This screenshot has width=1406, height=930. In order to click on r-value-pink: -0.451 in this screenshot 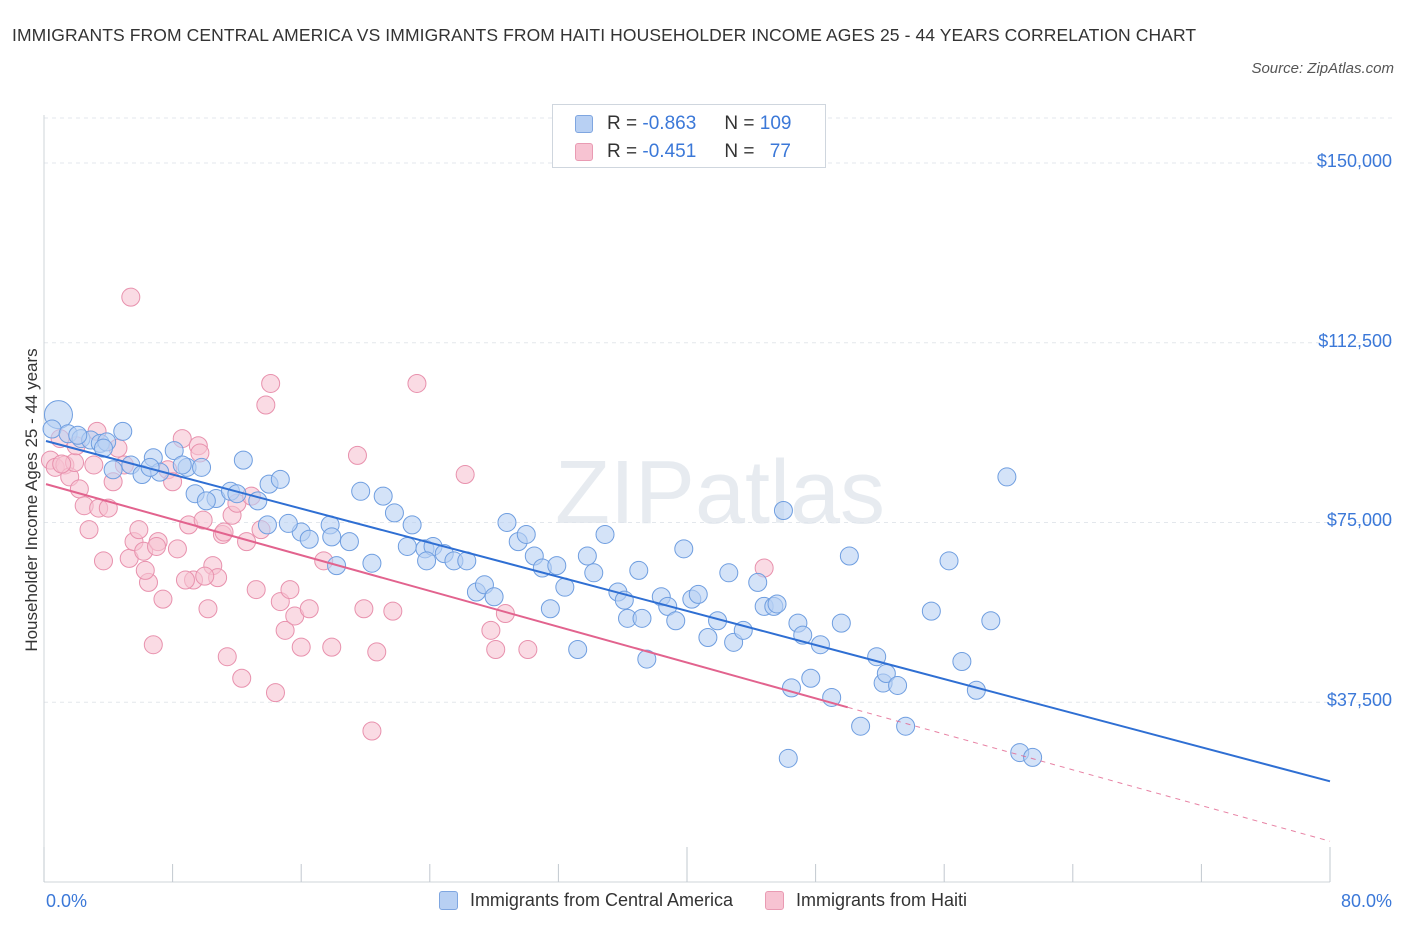, I will do `click(669, 151)`.